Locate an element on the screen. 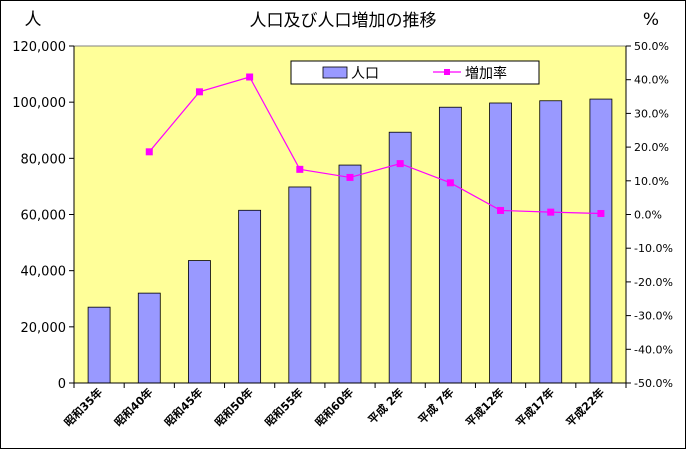 This screenshot has height=452, width=686. right-tick-label-3: -20.0% is located at coordinates (653, 282).